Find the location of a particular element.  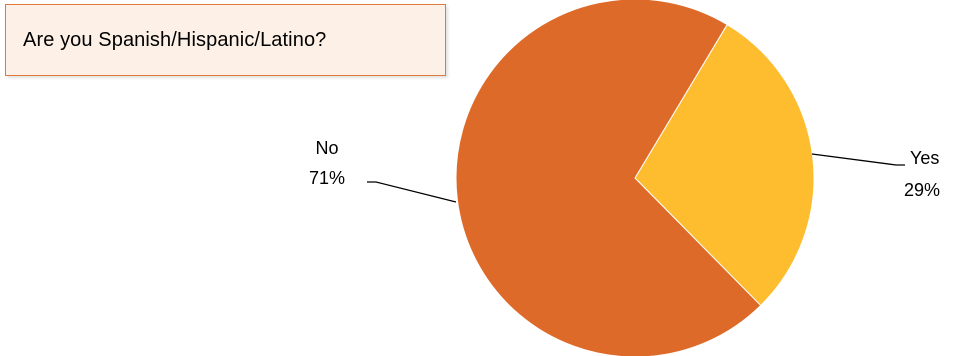

slice-percent-no: 71% is located at coordinates (327, 178).